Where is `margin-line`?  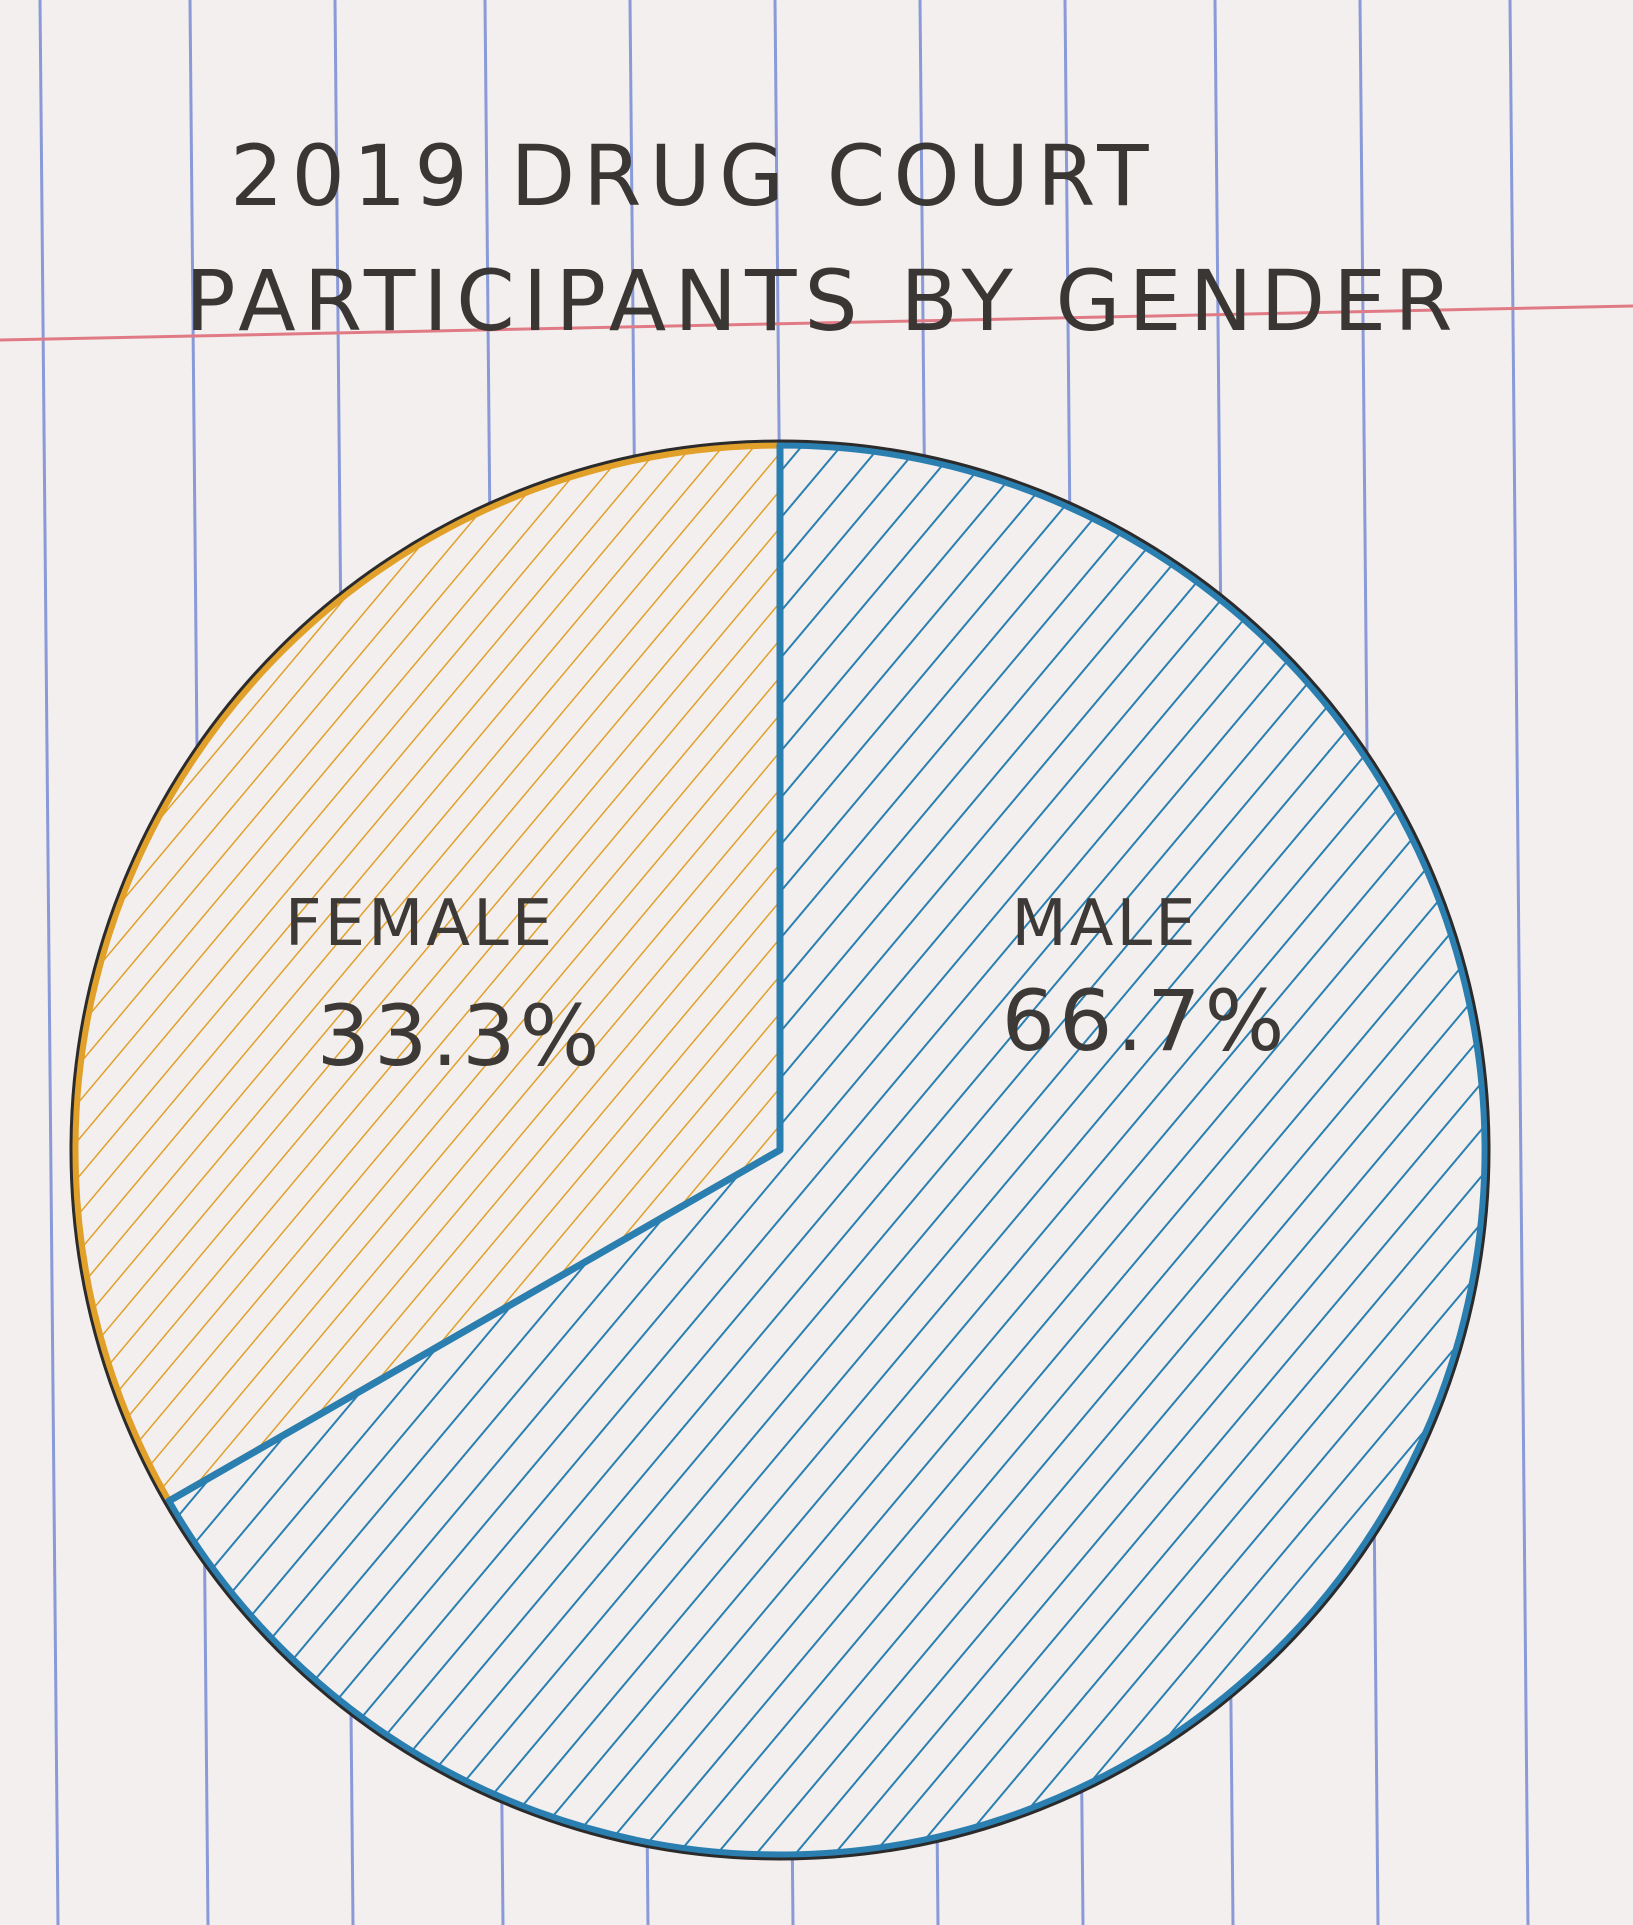 margin-line is located at coordinates (816, 323).